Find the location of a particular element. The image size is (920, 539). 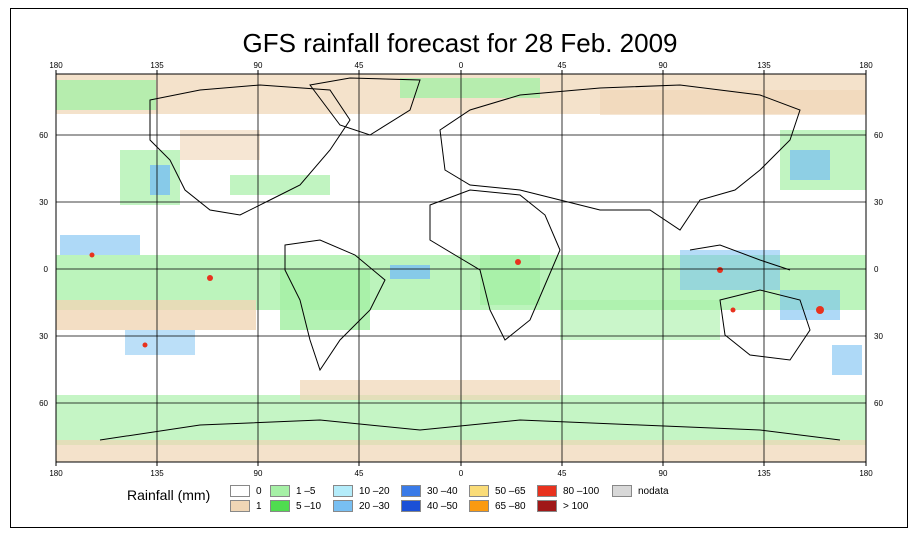

lat-label-right: 0 is located at coordinates (876, 269).